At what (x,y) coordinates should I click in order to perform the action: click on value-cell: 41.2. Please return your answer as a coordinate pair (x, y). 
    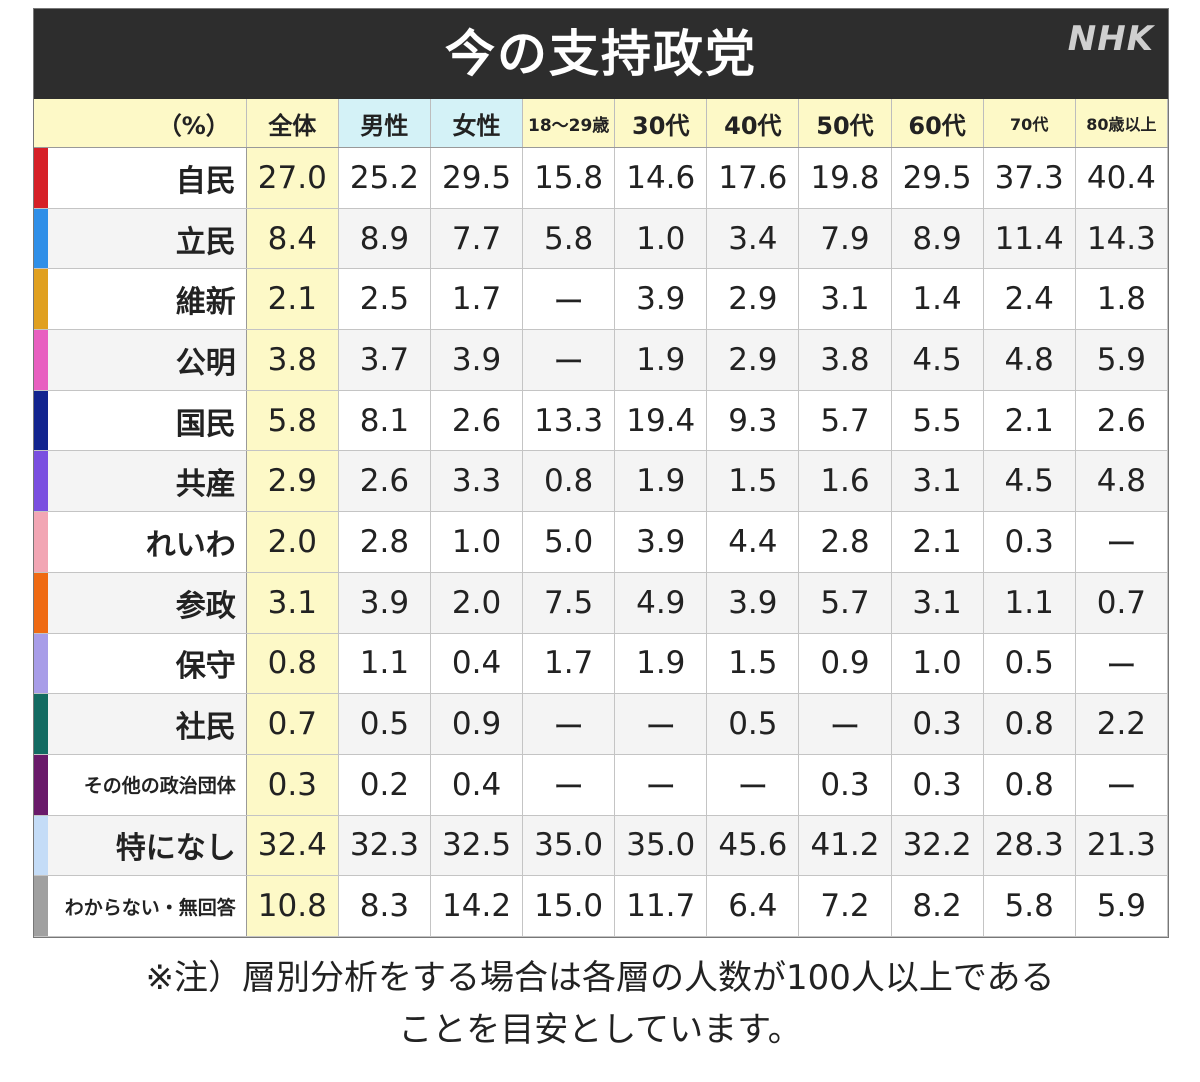
    Looking at the image, I should click on (845, 846).